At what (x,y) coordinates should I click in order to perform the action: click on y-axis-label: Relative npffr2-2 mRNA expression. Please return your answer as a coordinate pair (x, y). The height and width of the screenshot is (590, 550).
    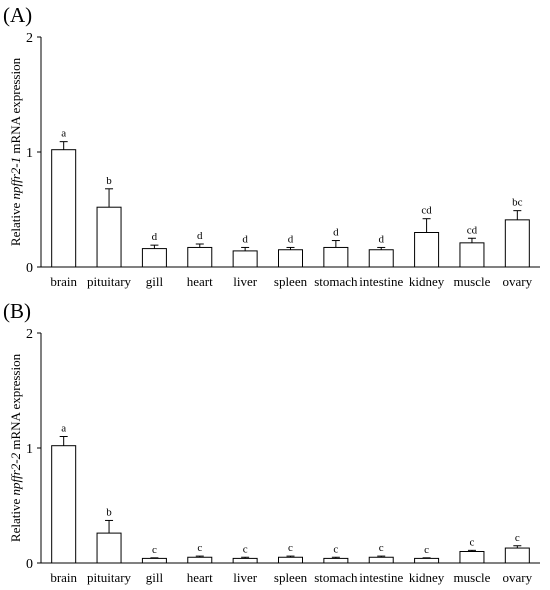
    Looking at the image, I should click on (15, 447).